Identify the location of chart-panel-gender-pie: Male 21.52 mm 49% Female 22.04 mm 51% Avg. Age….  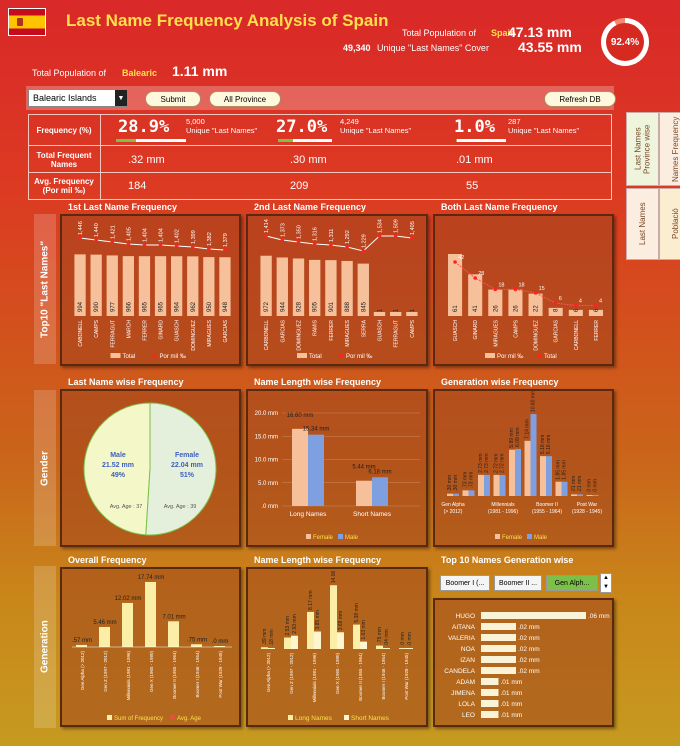
(150, 468).